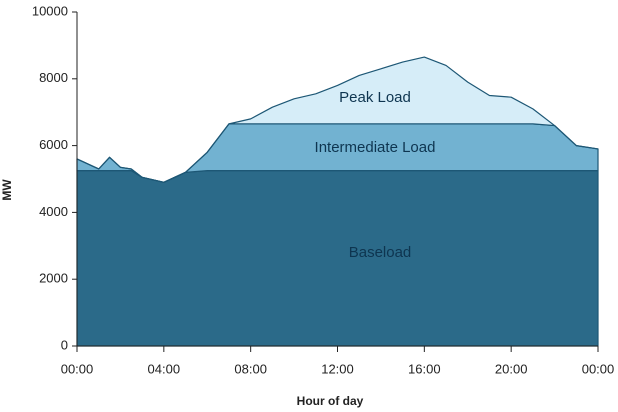 This screenshot has width=618, height=412. I want to click on x-tick-label: 04:00, so click(164, 368).